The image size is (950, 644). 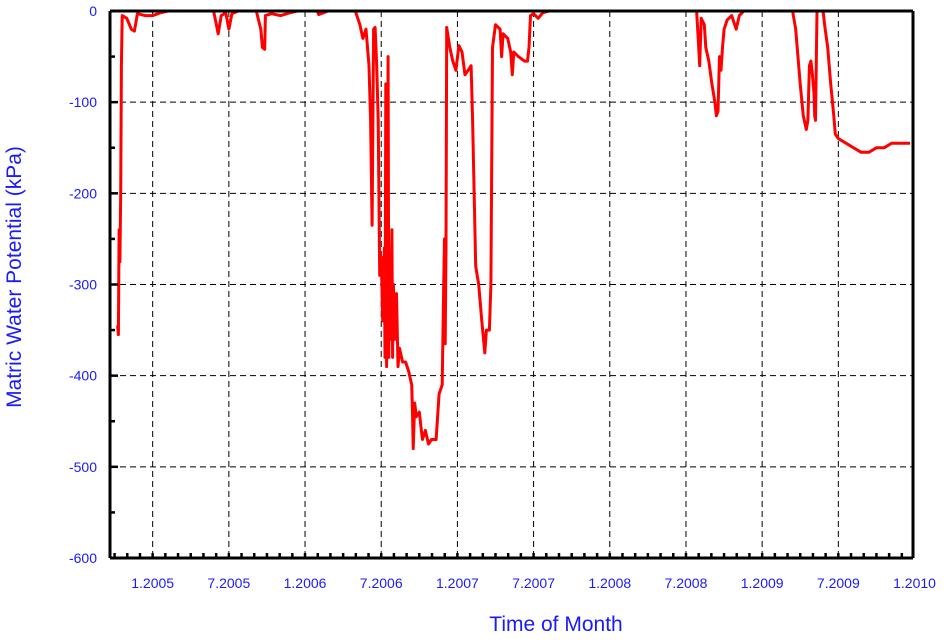 What do you see at coordinates (762, 583) in the screenshot?
I see `x-tick-label-8: 1.2009` at bounding box center [762, 583].